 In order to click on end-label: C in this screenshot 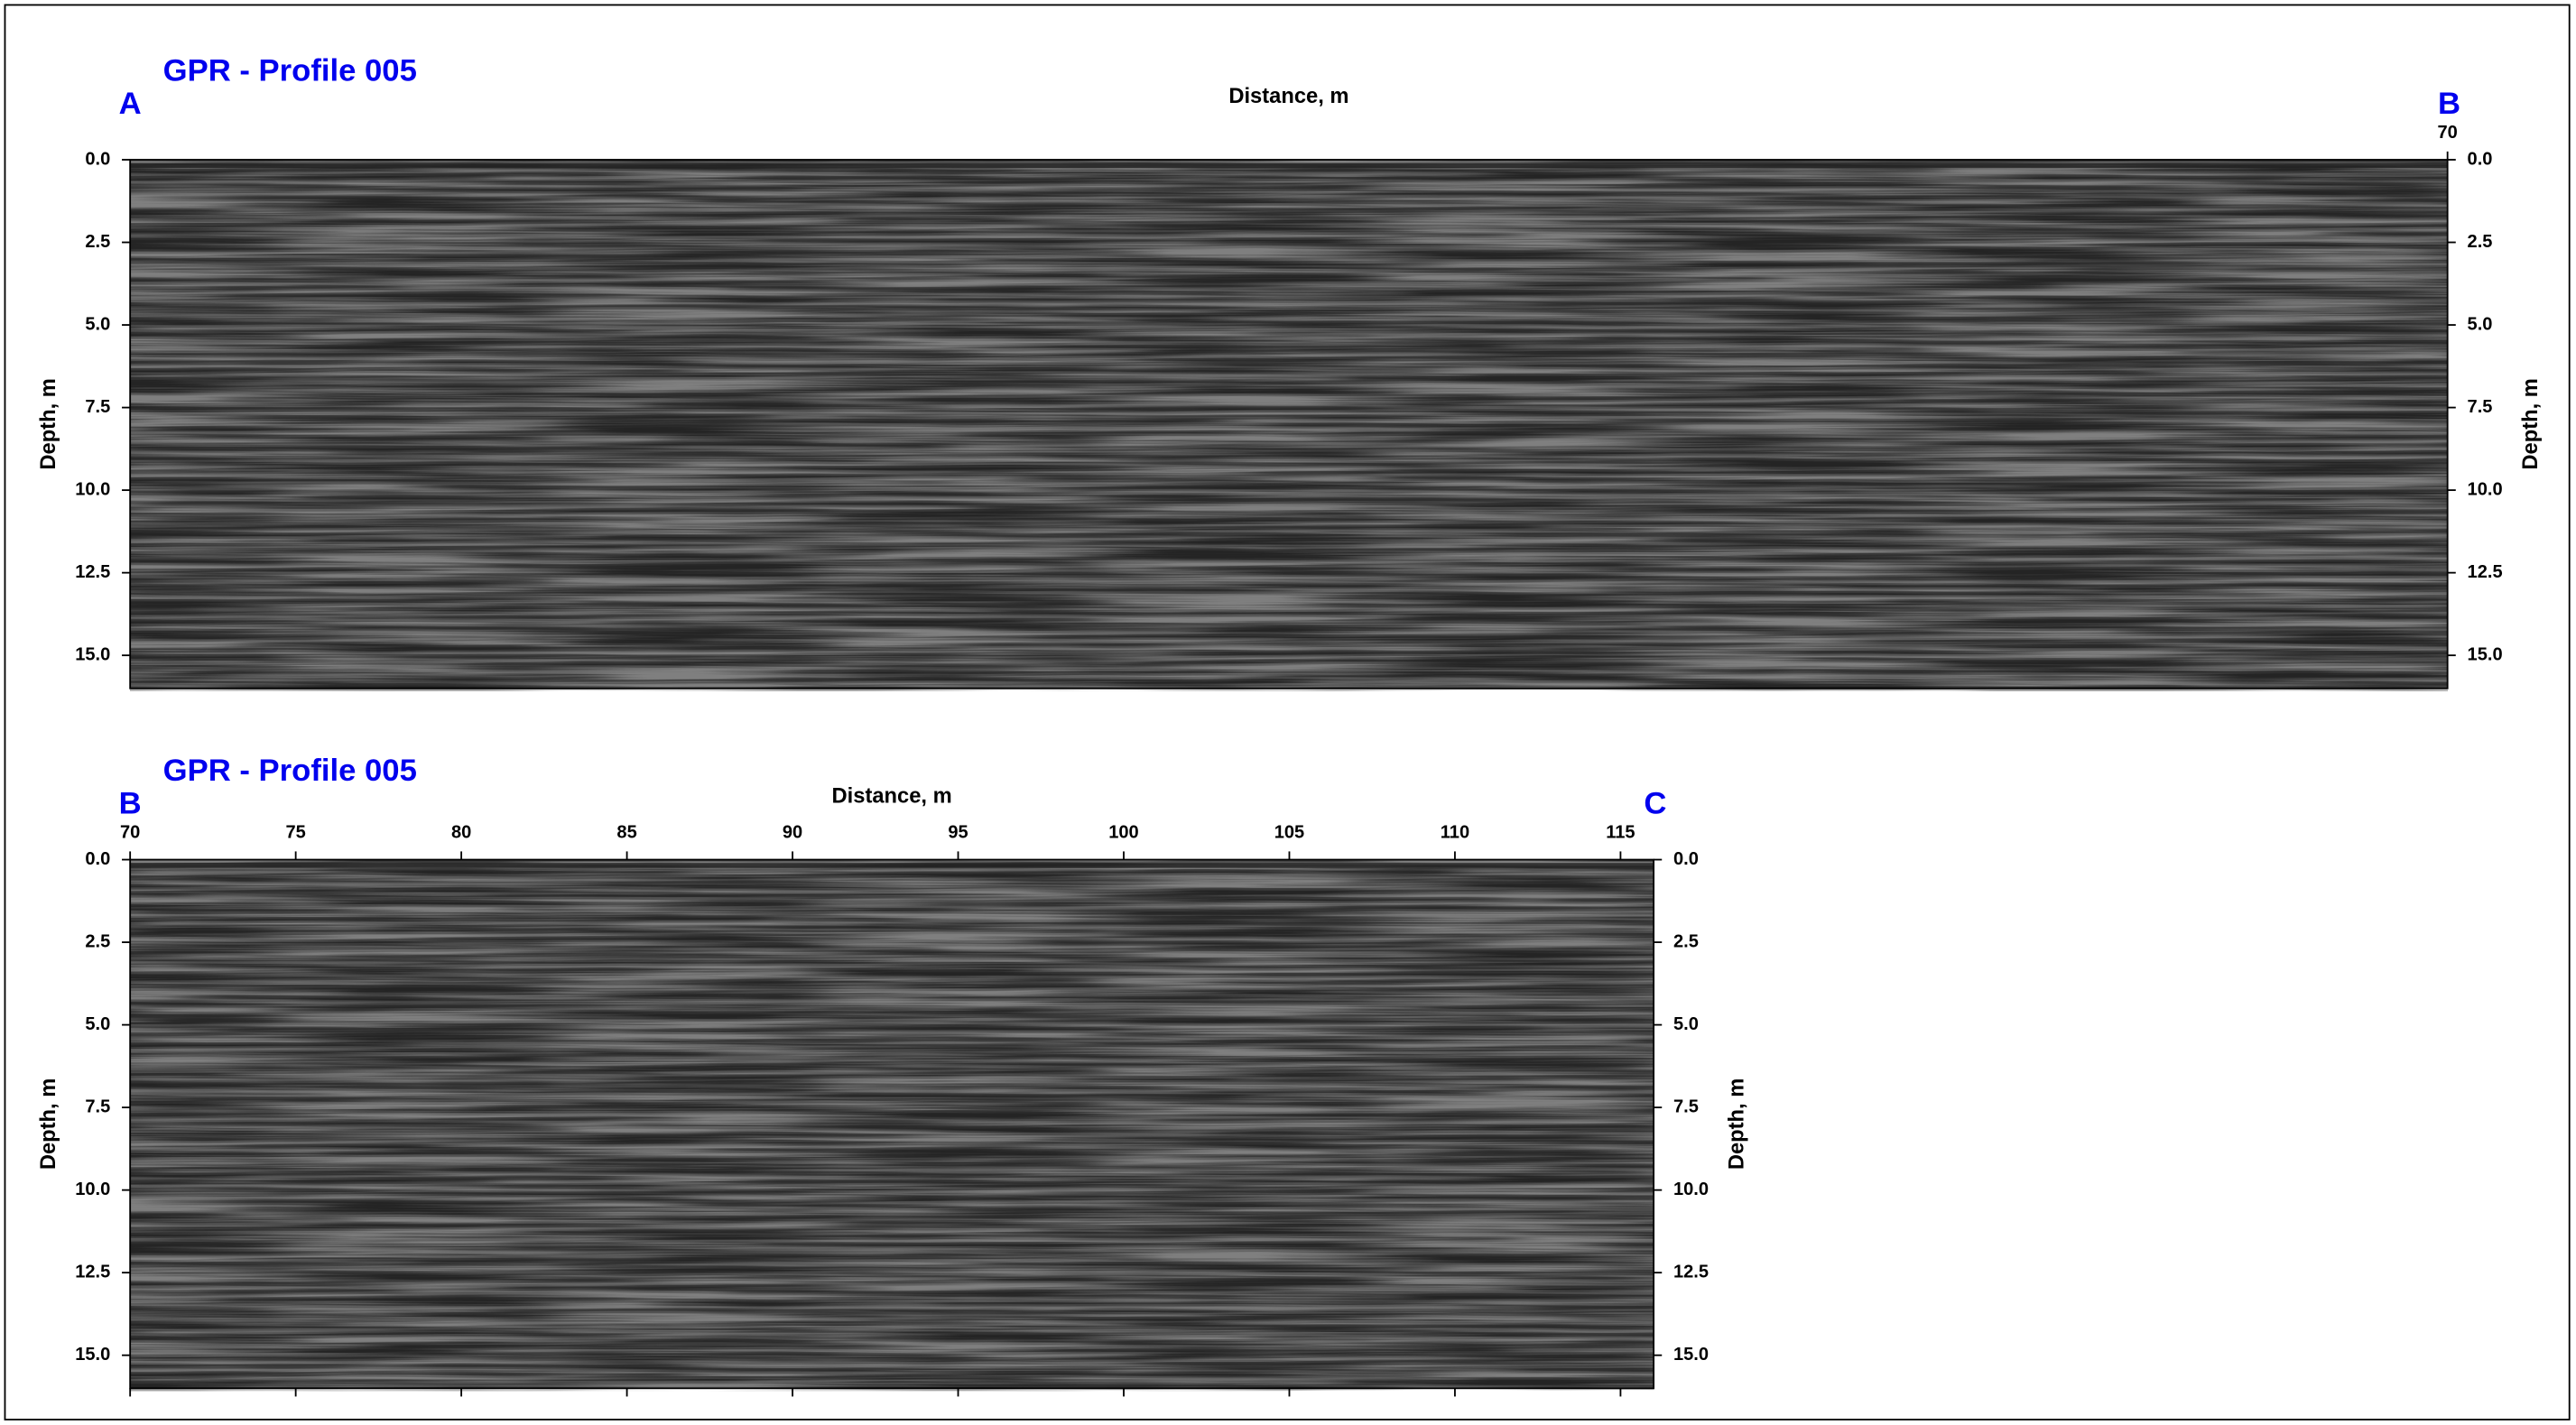, I will do `click(1655, 803)`.